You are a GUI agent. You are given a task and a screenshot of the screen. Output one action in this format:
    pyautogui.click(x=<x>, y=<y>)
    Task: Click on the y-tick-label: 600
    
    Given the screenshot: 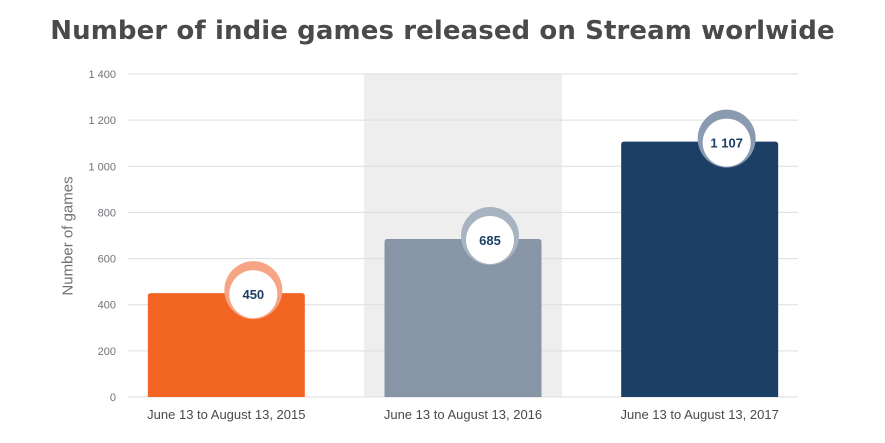 What is the action you would take?
    pyautogui.click(x=107, y=260)
    